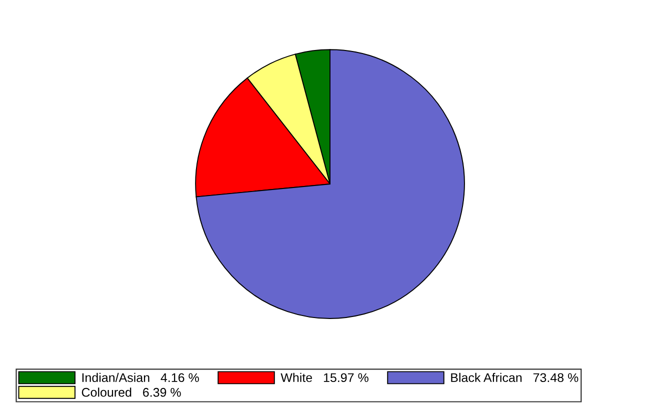  Describe the element at coordinates (131, 392) in the screenshot. I see `legend-label: Coloured 6.39 %` at that location.